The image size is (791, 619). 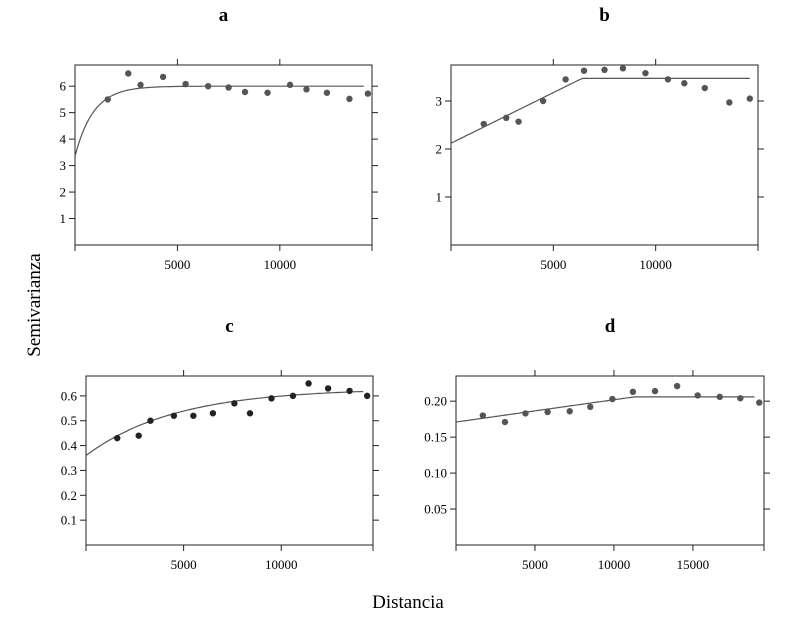 What do you see at coordinates (610, 326) in the screenshot?
I see `panel-title: d` at bounding box center [610, 326].